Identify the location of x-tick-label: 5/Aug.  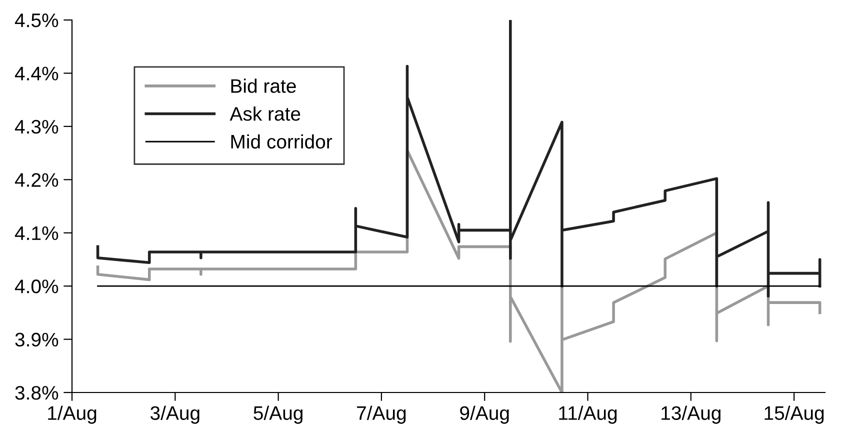
(278, 415).